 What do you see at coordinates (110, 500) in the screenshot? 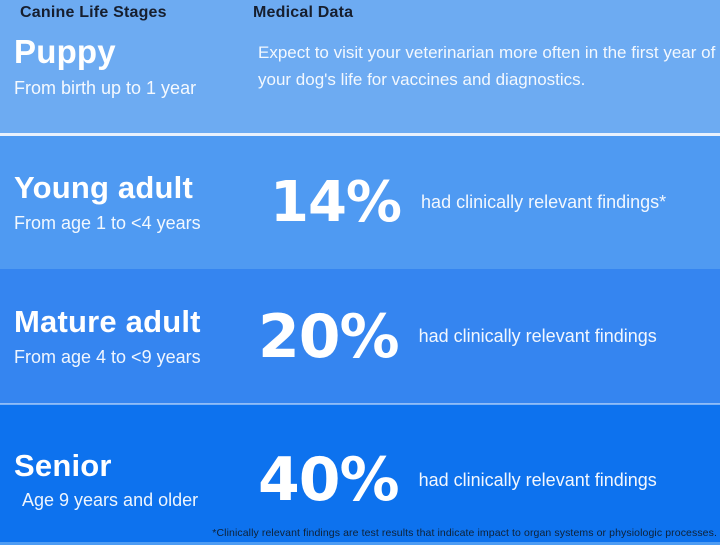
I see `stage-age-range-senior: Age 9 years and older` at bounding box center [110, 500].